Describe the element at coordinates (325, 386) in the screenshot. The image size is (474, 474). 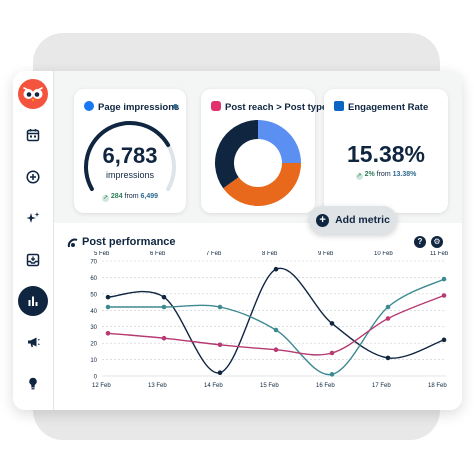
I see `x-bottom-tick-label: 16 Feb` at that location.